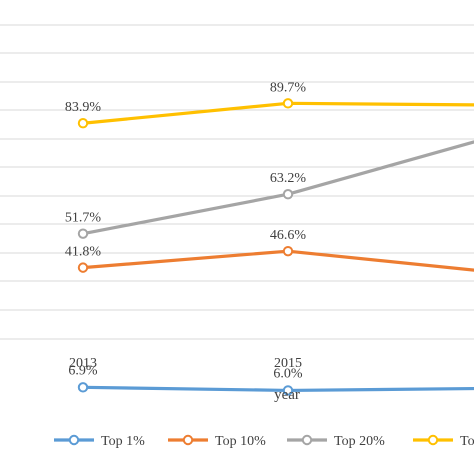 The width and height of the screenshot is (474, 474). Describe the element at coordinates (83, 252) in the screenshot. I see `data-label: 41.8%` at that location.